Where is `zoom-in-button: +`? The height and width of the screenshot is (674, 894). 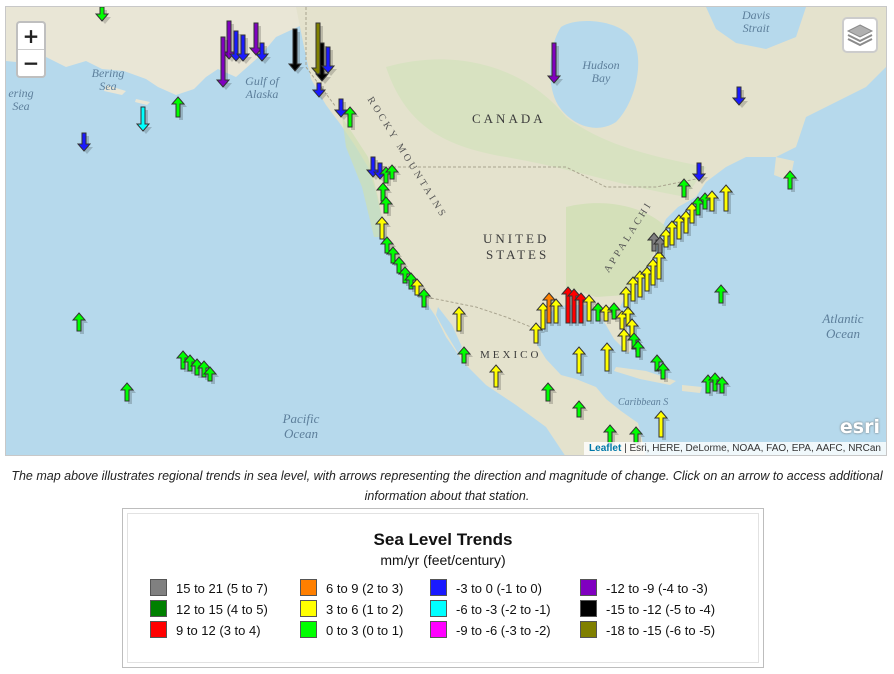 zoom-in-button: + is located at coordinates (31, 36).